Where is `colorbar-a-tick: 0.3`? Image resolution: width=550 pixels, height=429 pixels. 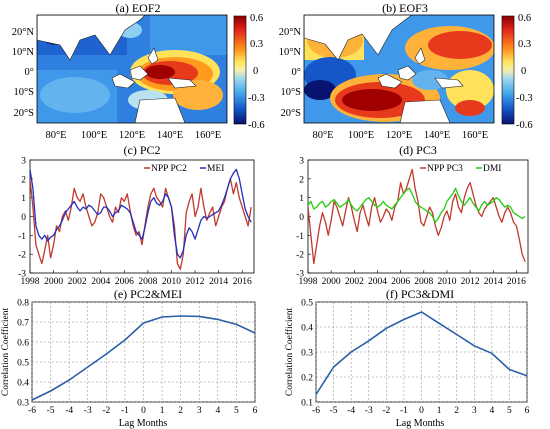
colorbar-a-tick: 0.3 is located at coordinates (256, 44).